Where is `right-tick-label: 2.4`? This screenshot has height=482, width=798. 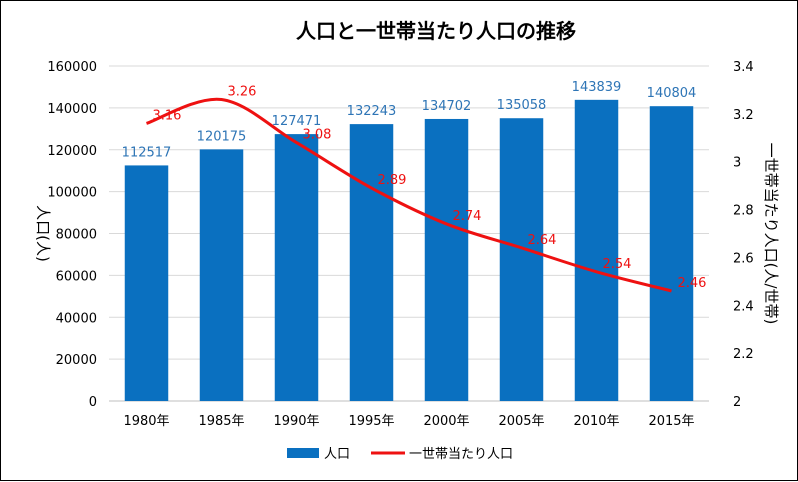
right-tick-label: 2.4 is located at coordinates (743, 306).